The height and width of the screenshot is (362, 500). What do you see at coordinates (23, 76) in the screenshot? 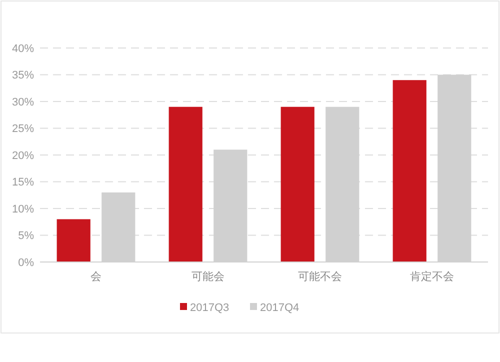
I see `y-tick-label: 35%` at bounding box center [23, 76].